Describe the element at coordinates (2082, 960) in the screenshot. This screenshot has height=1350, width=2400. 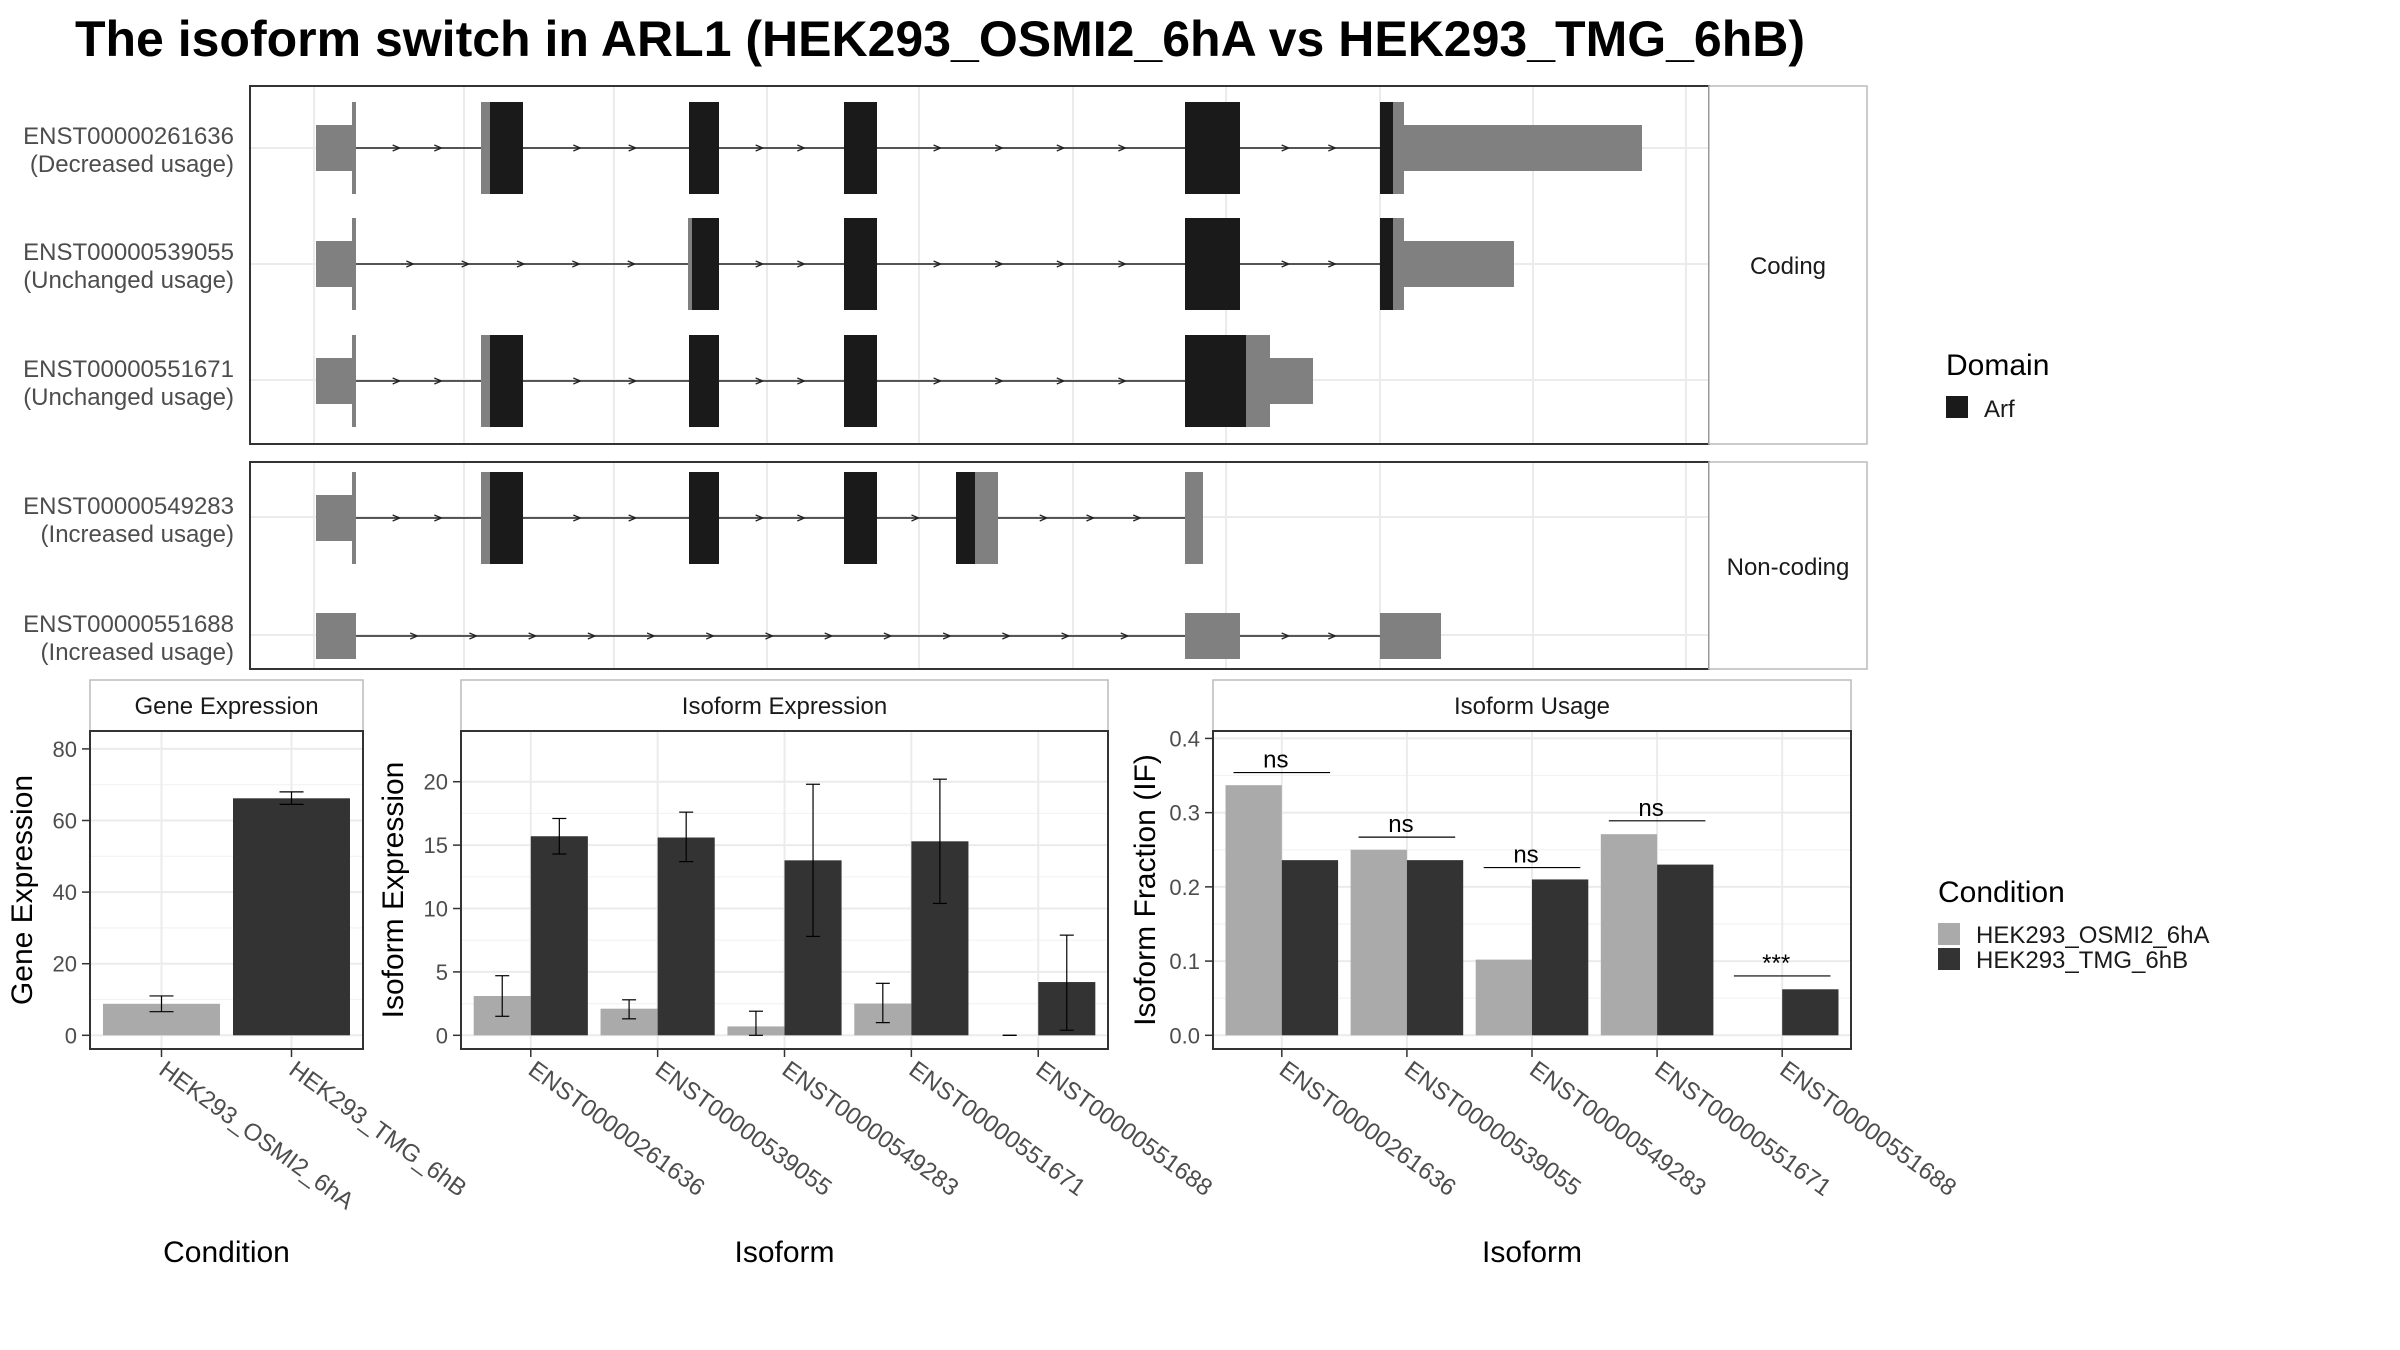
I see `condition-b-label: HEK293_TMG_6hB` at that location.